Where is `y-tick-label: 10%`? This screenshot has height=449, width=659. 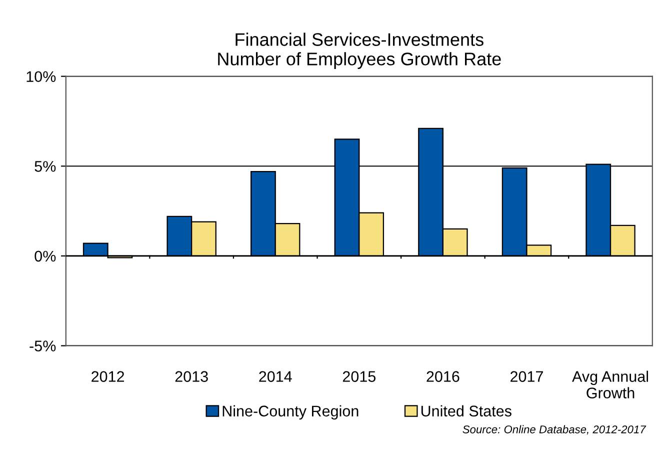
y-tick-label: 10% is located at coordinates (41, 76).